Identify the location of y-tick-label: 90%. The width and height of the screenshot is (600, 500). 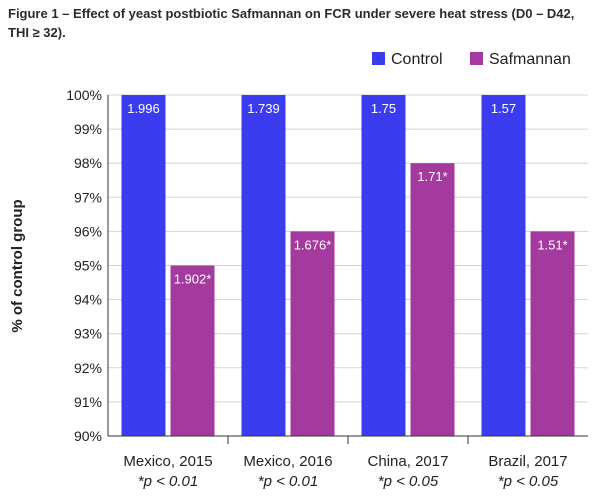
(88, 436).